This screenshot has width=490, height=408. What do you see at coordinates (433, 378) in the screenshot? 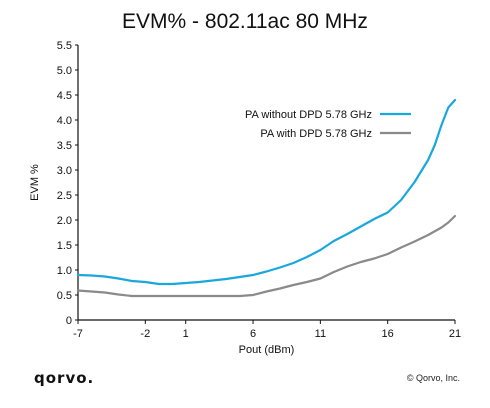
I see `copyright-text: © Qorvo, Inc.` at bounding box center [433, 378].